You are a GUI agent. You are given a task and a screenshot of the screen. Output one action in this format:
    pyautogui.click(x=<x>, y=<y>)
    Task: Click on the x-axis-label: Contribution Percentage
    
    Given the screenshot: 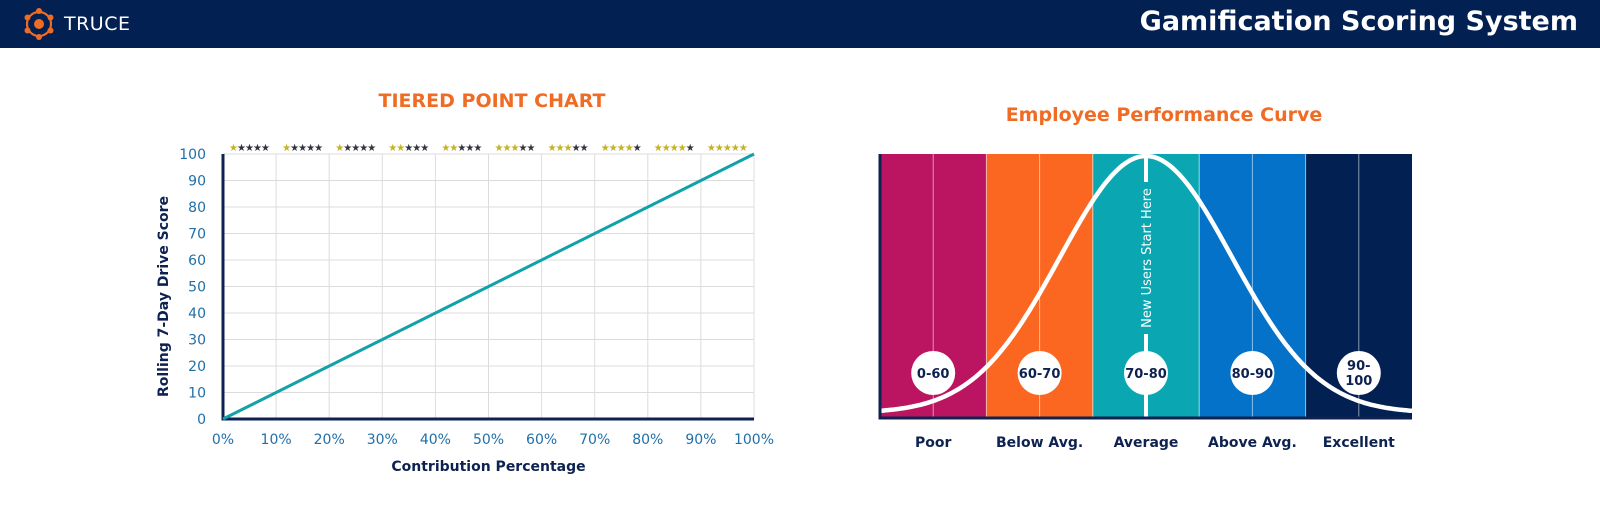 What is the action you would take?
    pyautogui.click(x=488, y=467)
    